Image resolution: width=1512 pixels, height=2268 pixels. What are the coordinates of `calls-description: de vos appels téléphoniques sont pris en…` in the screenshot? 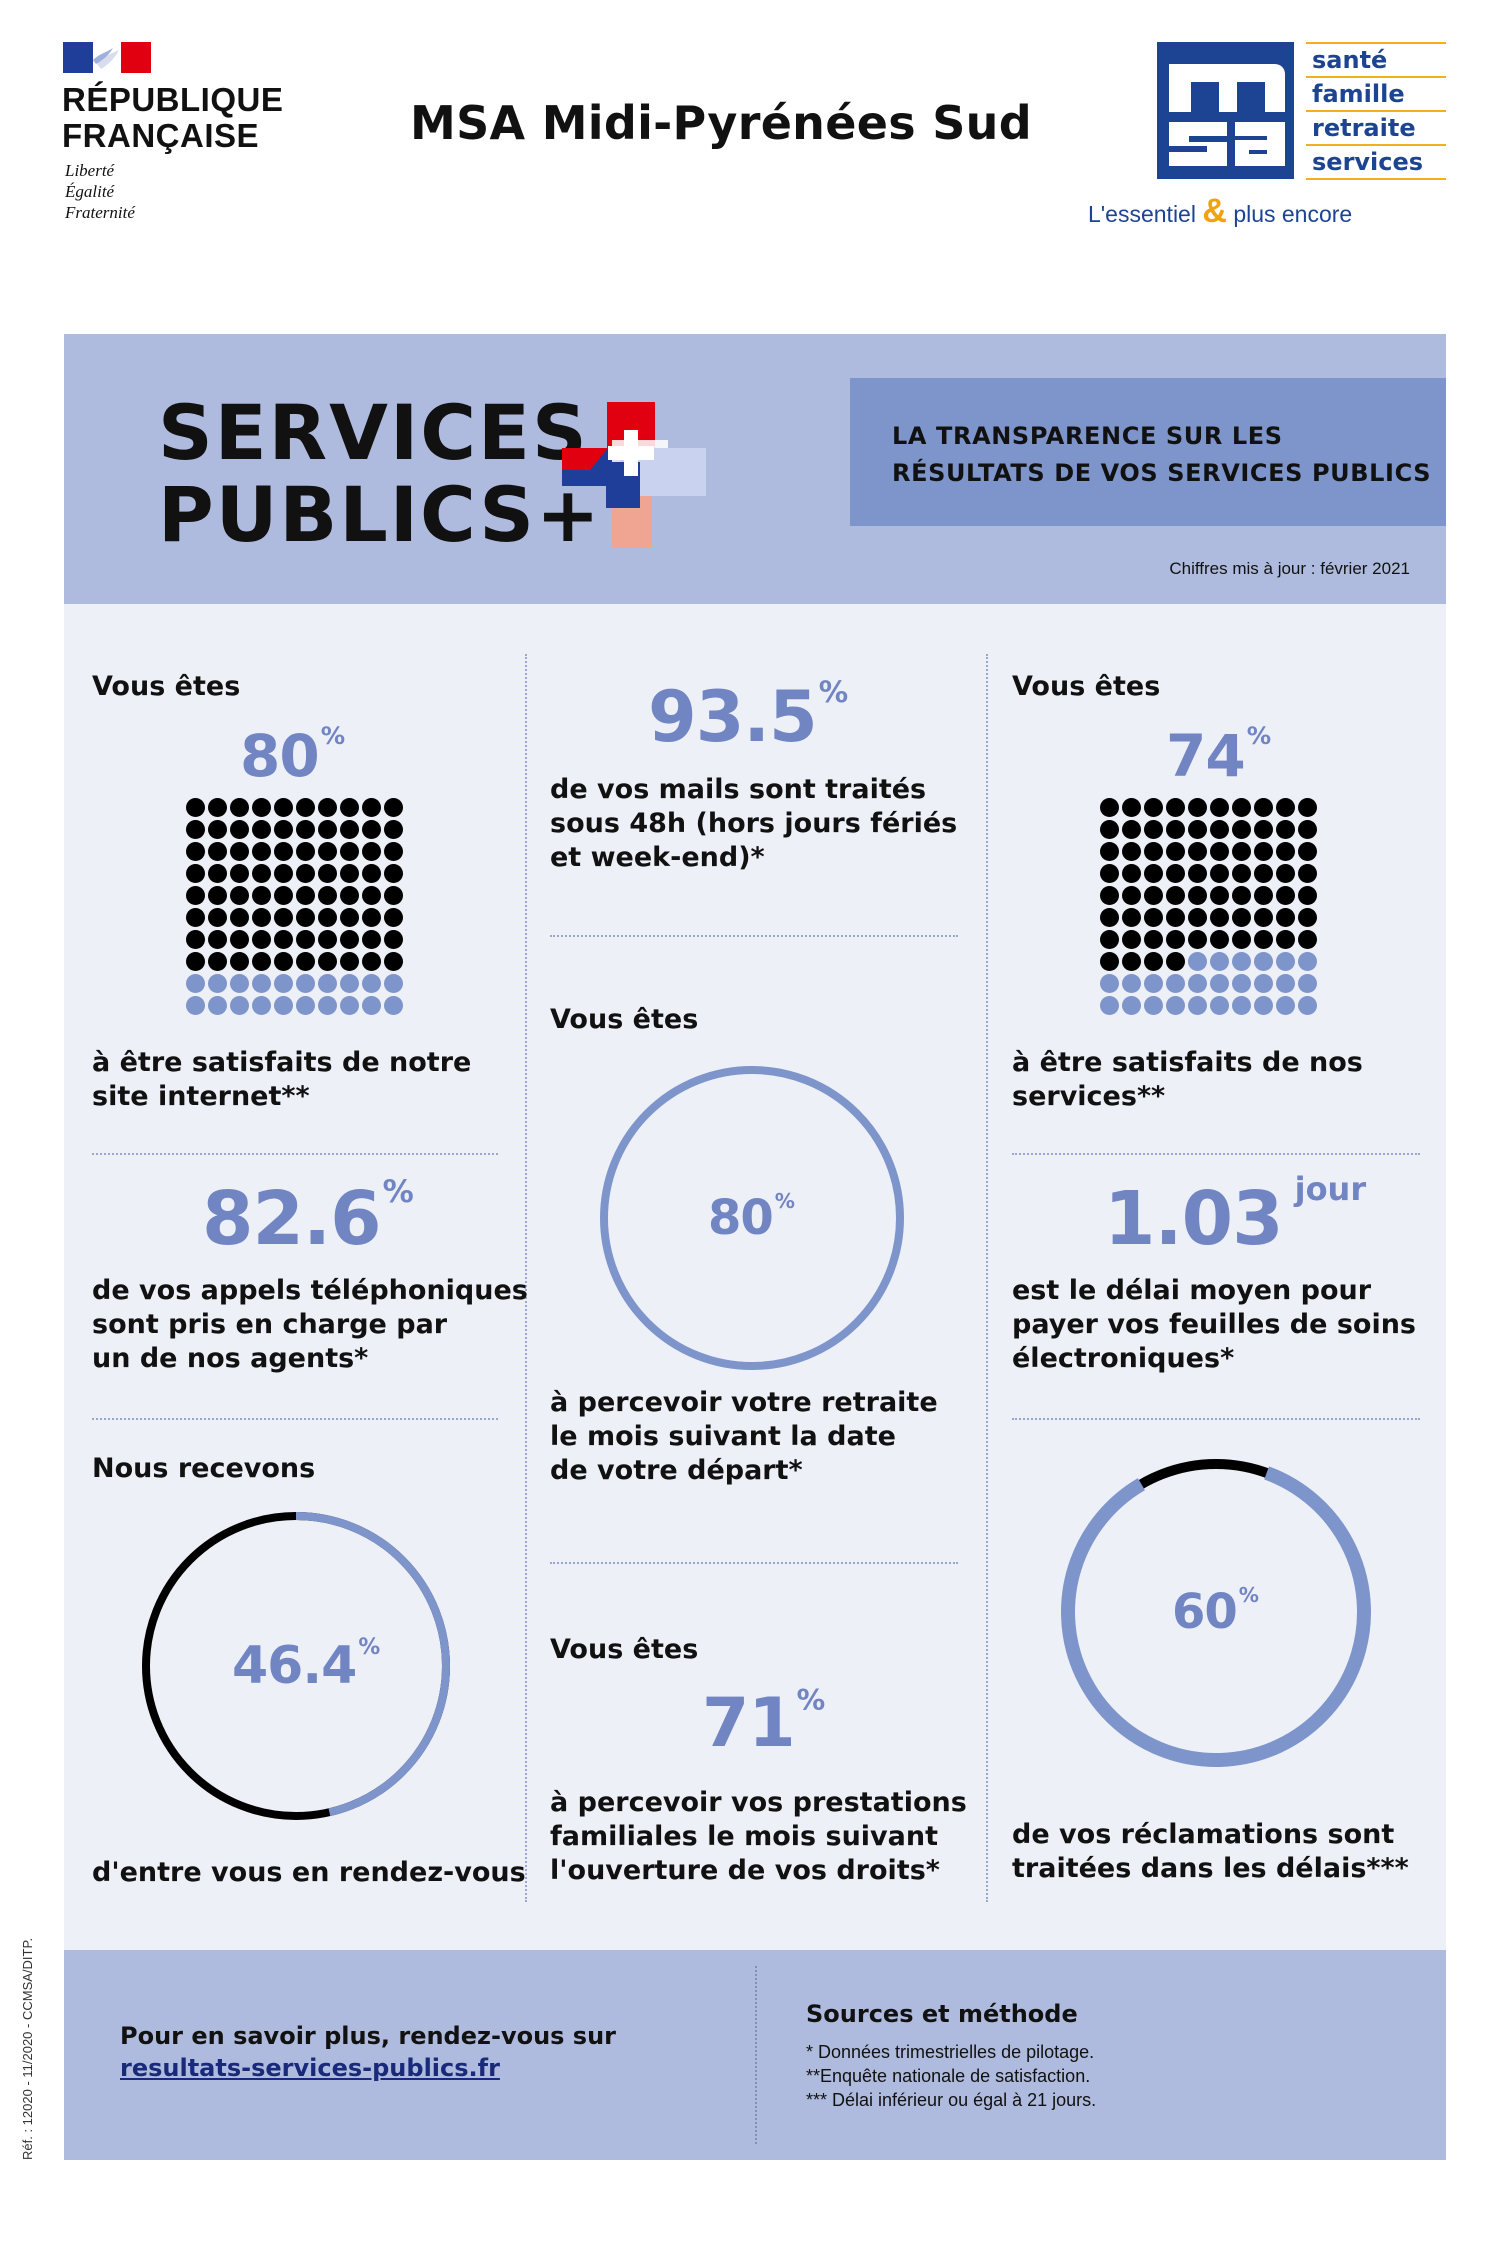 It's located at (310, 1325).